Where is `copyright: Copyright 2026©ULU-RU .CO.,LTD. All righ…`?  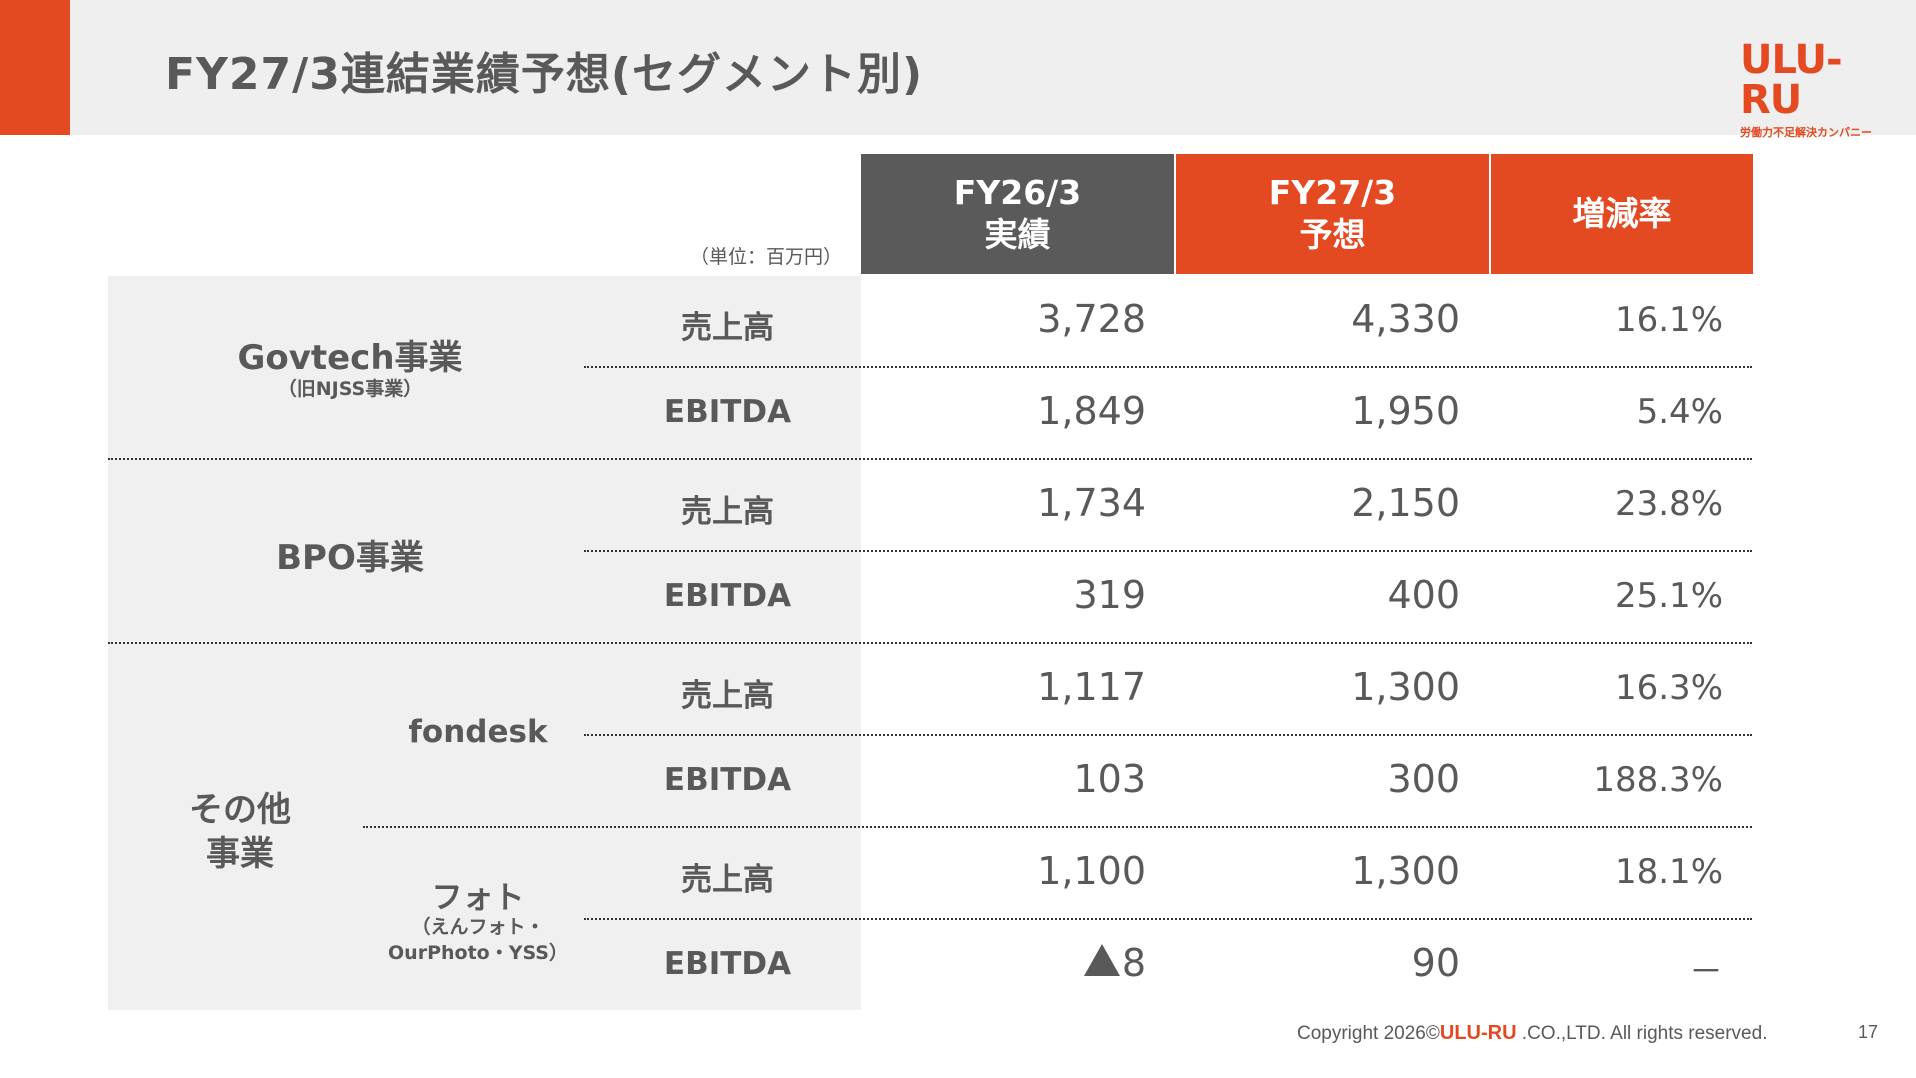 copyright: Copyright 2026©ULU-RU .CO.,LTD. All righ… is located at coordinates (1532, 1033).